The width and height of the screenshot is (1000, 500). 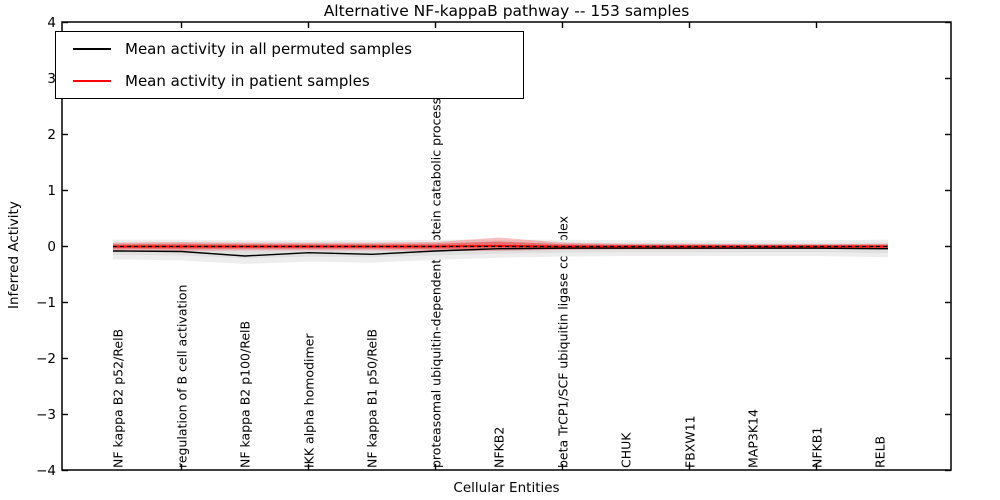 I want to click on y-tick-label: −1, so click(x=46, y=302).